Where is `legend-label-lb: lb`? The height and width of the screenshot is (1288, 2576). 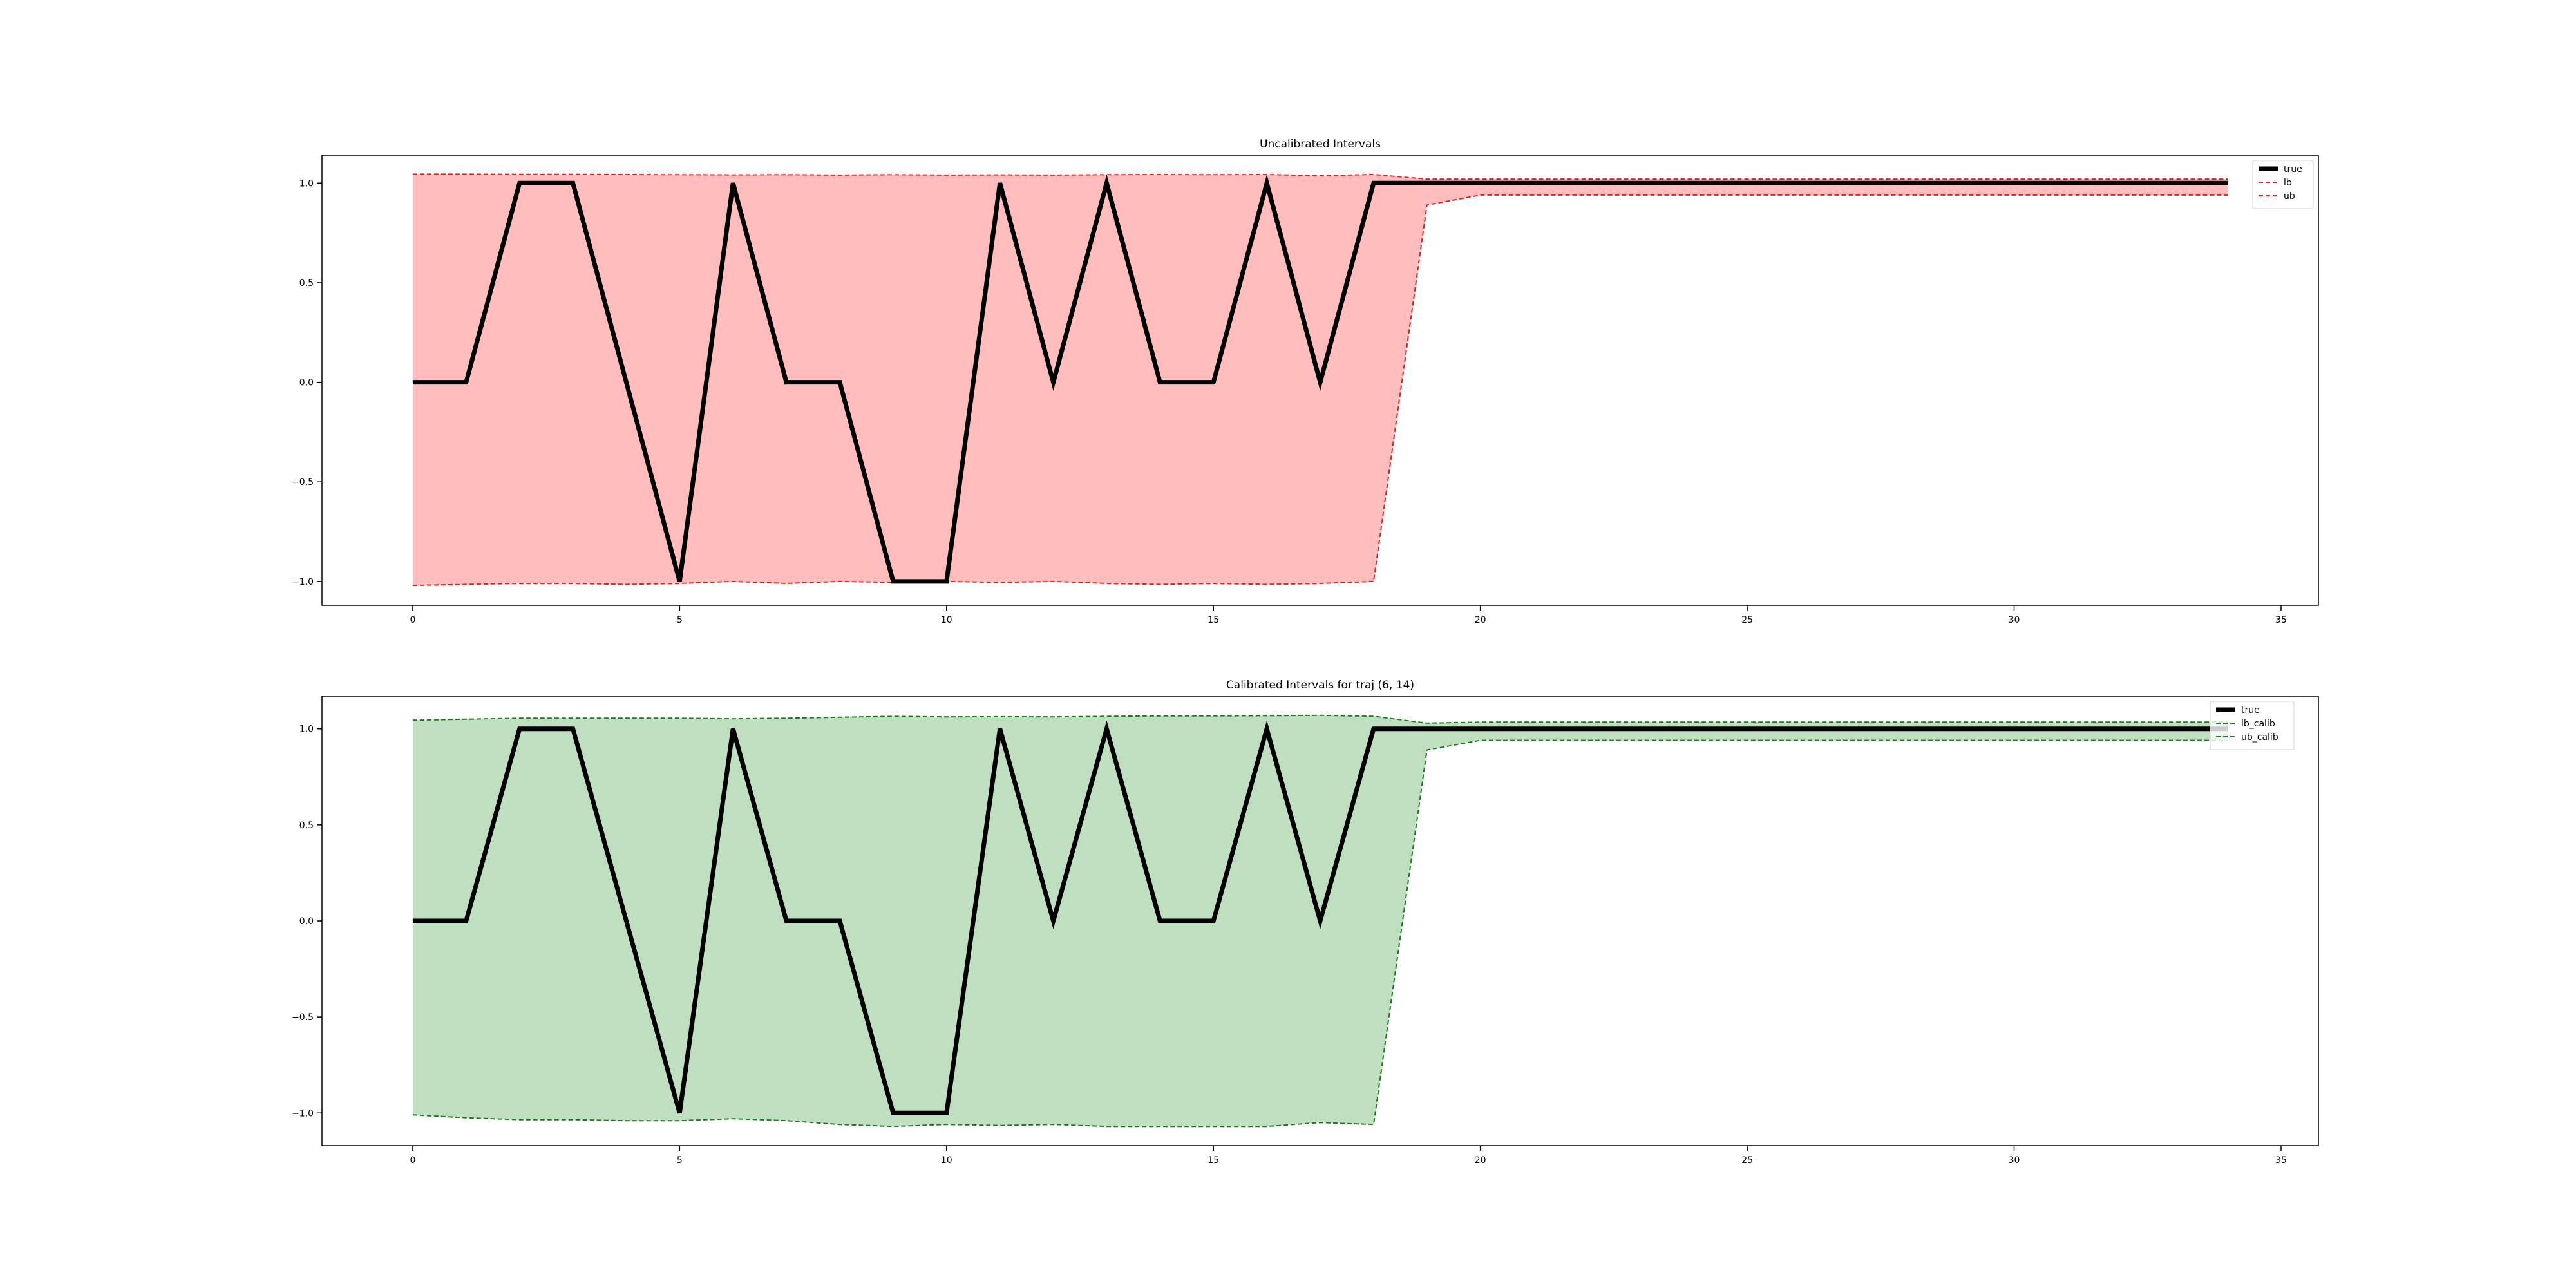
legend-label-lb: lb is located at coordinates (2288, 183).